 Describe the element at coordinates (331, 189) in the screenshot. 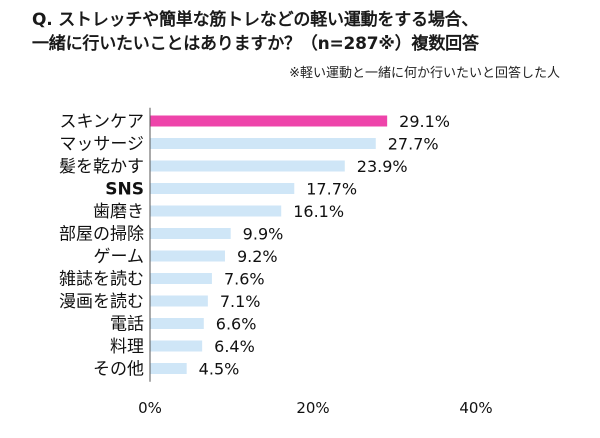

I see `value-label-4: 17.7%` at that location.